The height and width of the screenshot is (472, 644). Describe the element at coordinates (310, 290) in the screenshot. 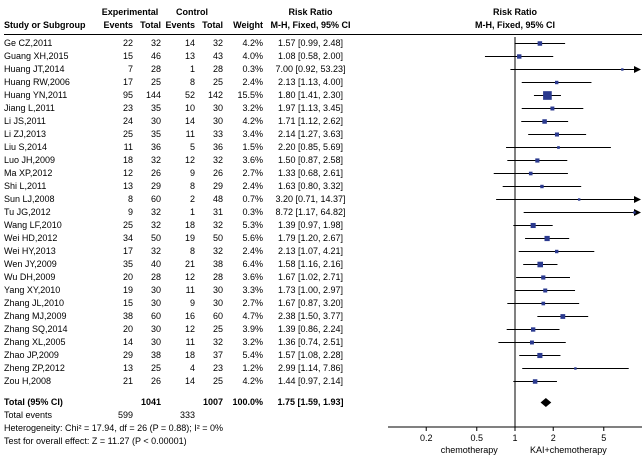

I see `risk-ratio-ci-text: 1.73 [1.00, 2.97]` at that location.